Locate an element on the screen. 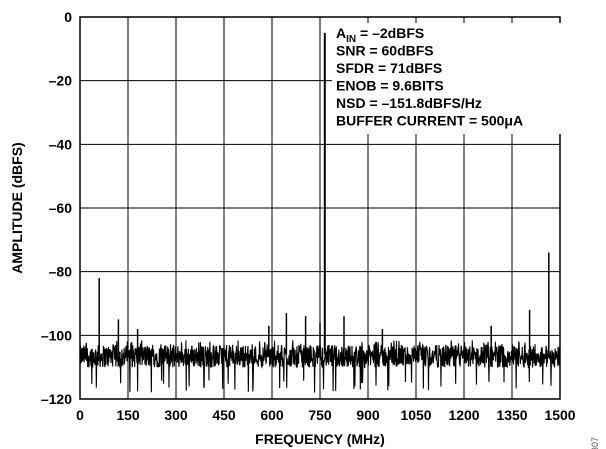 The image size is (606, 449). x-tick-label: 900 is located at coordinates (368, 415).